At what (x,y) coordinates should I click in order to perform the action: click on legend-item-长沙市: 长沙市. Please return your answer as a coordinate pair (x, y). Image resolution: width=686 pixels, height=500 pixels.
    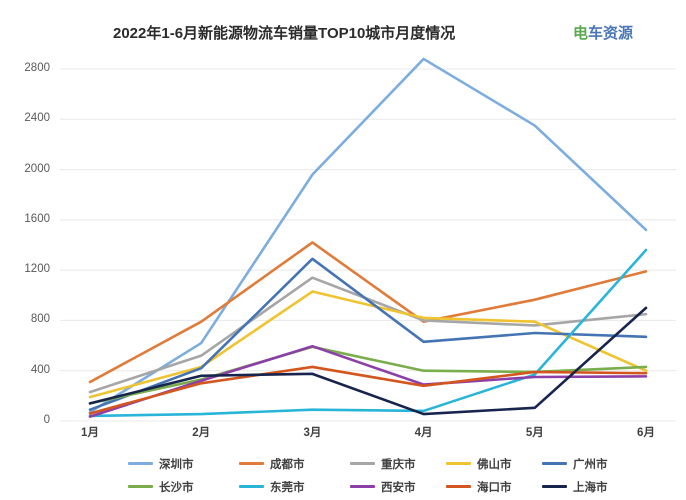
    Looking at the image, I should click on (161, 486).